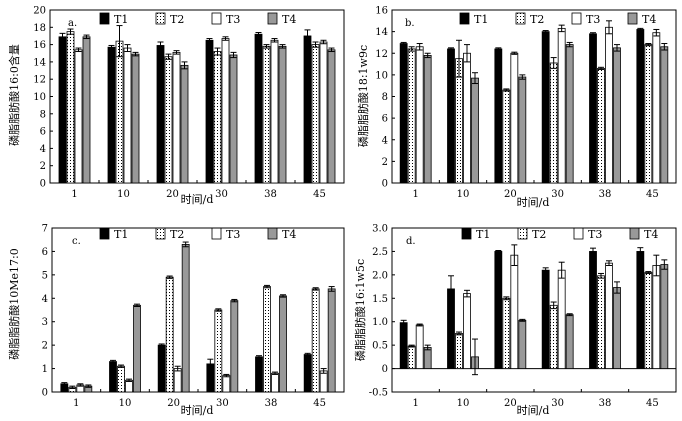  I want to click on legend-c: T1 T2 T3 T4, so click(197, 234).